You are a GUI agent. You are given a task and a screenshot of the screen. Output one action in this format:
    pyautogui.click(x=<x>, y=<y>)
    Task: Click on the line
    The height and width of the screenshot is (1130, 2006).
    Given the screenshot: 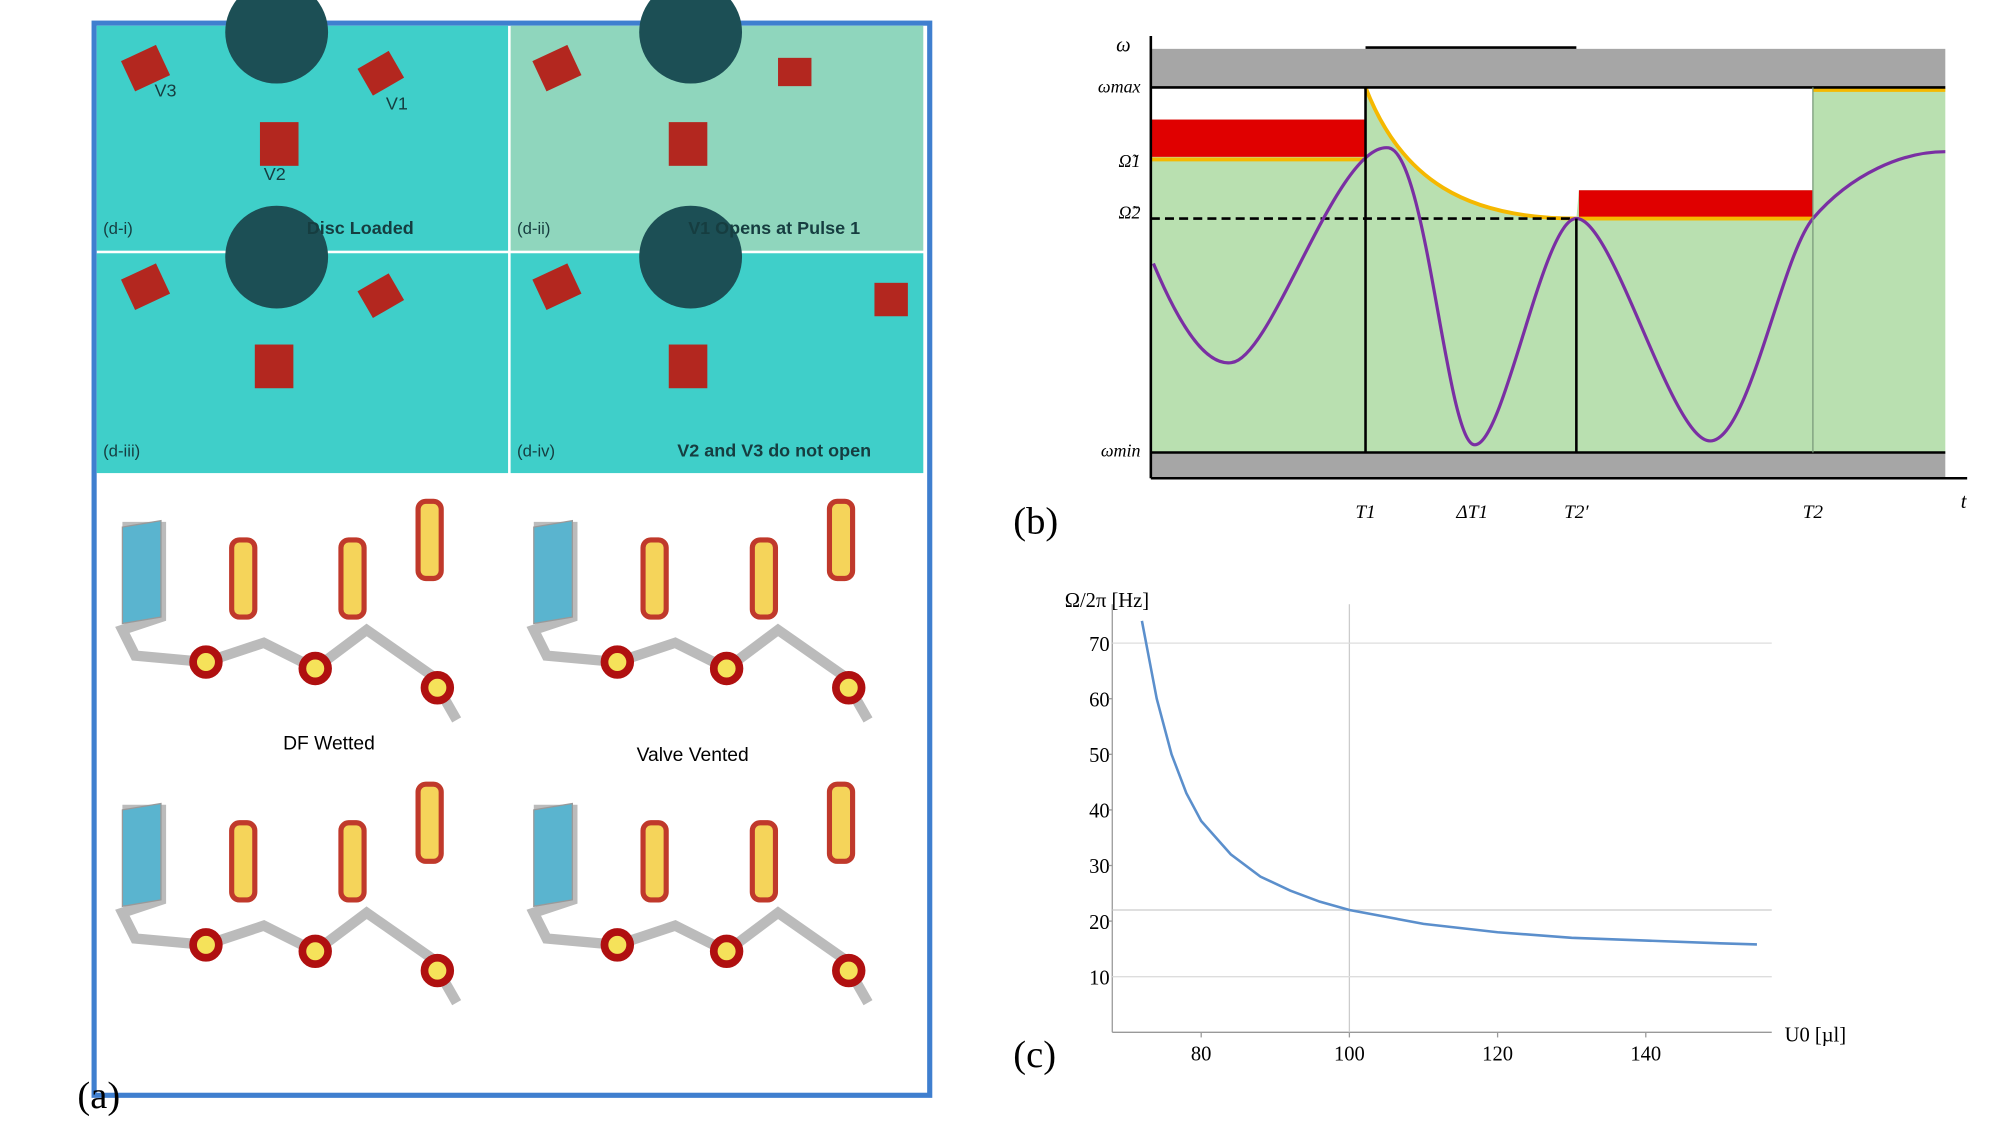 What is the action you would take?
    pyautogui.click(x=1448, y=783)
    